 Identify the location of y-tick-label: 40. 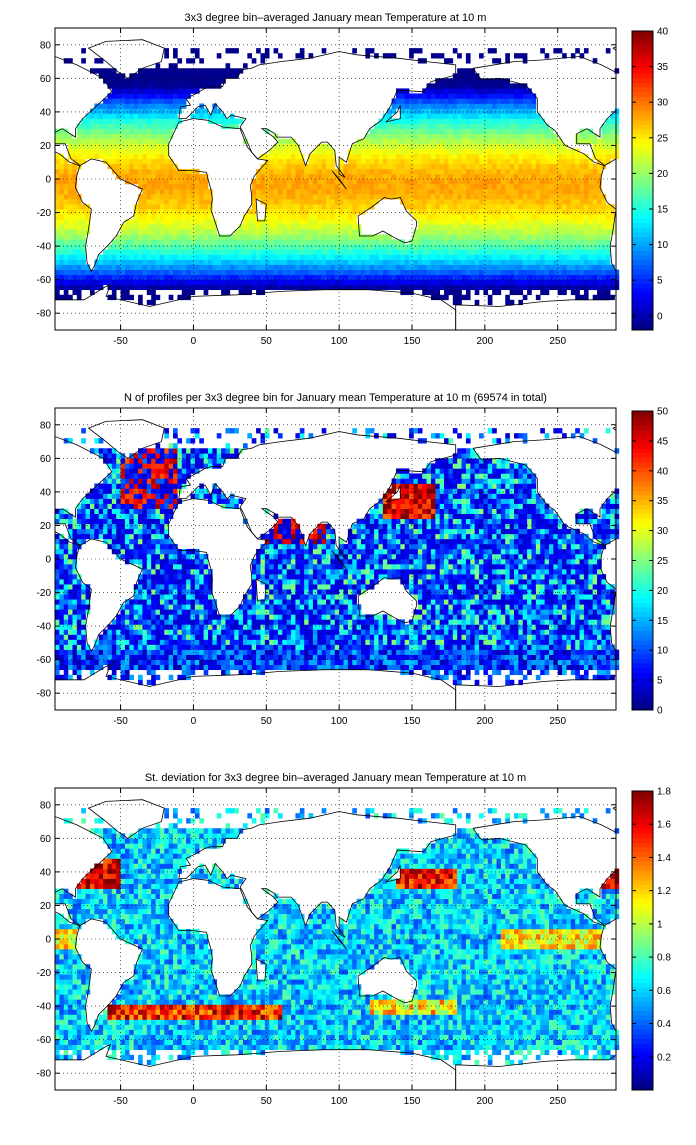
(46, 112).